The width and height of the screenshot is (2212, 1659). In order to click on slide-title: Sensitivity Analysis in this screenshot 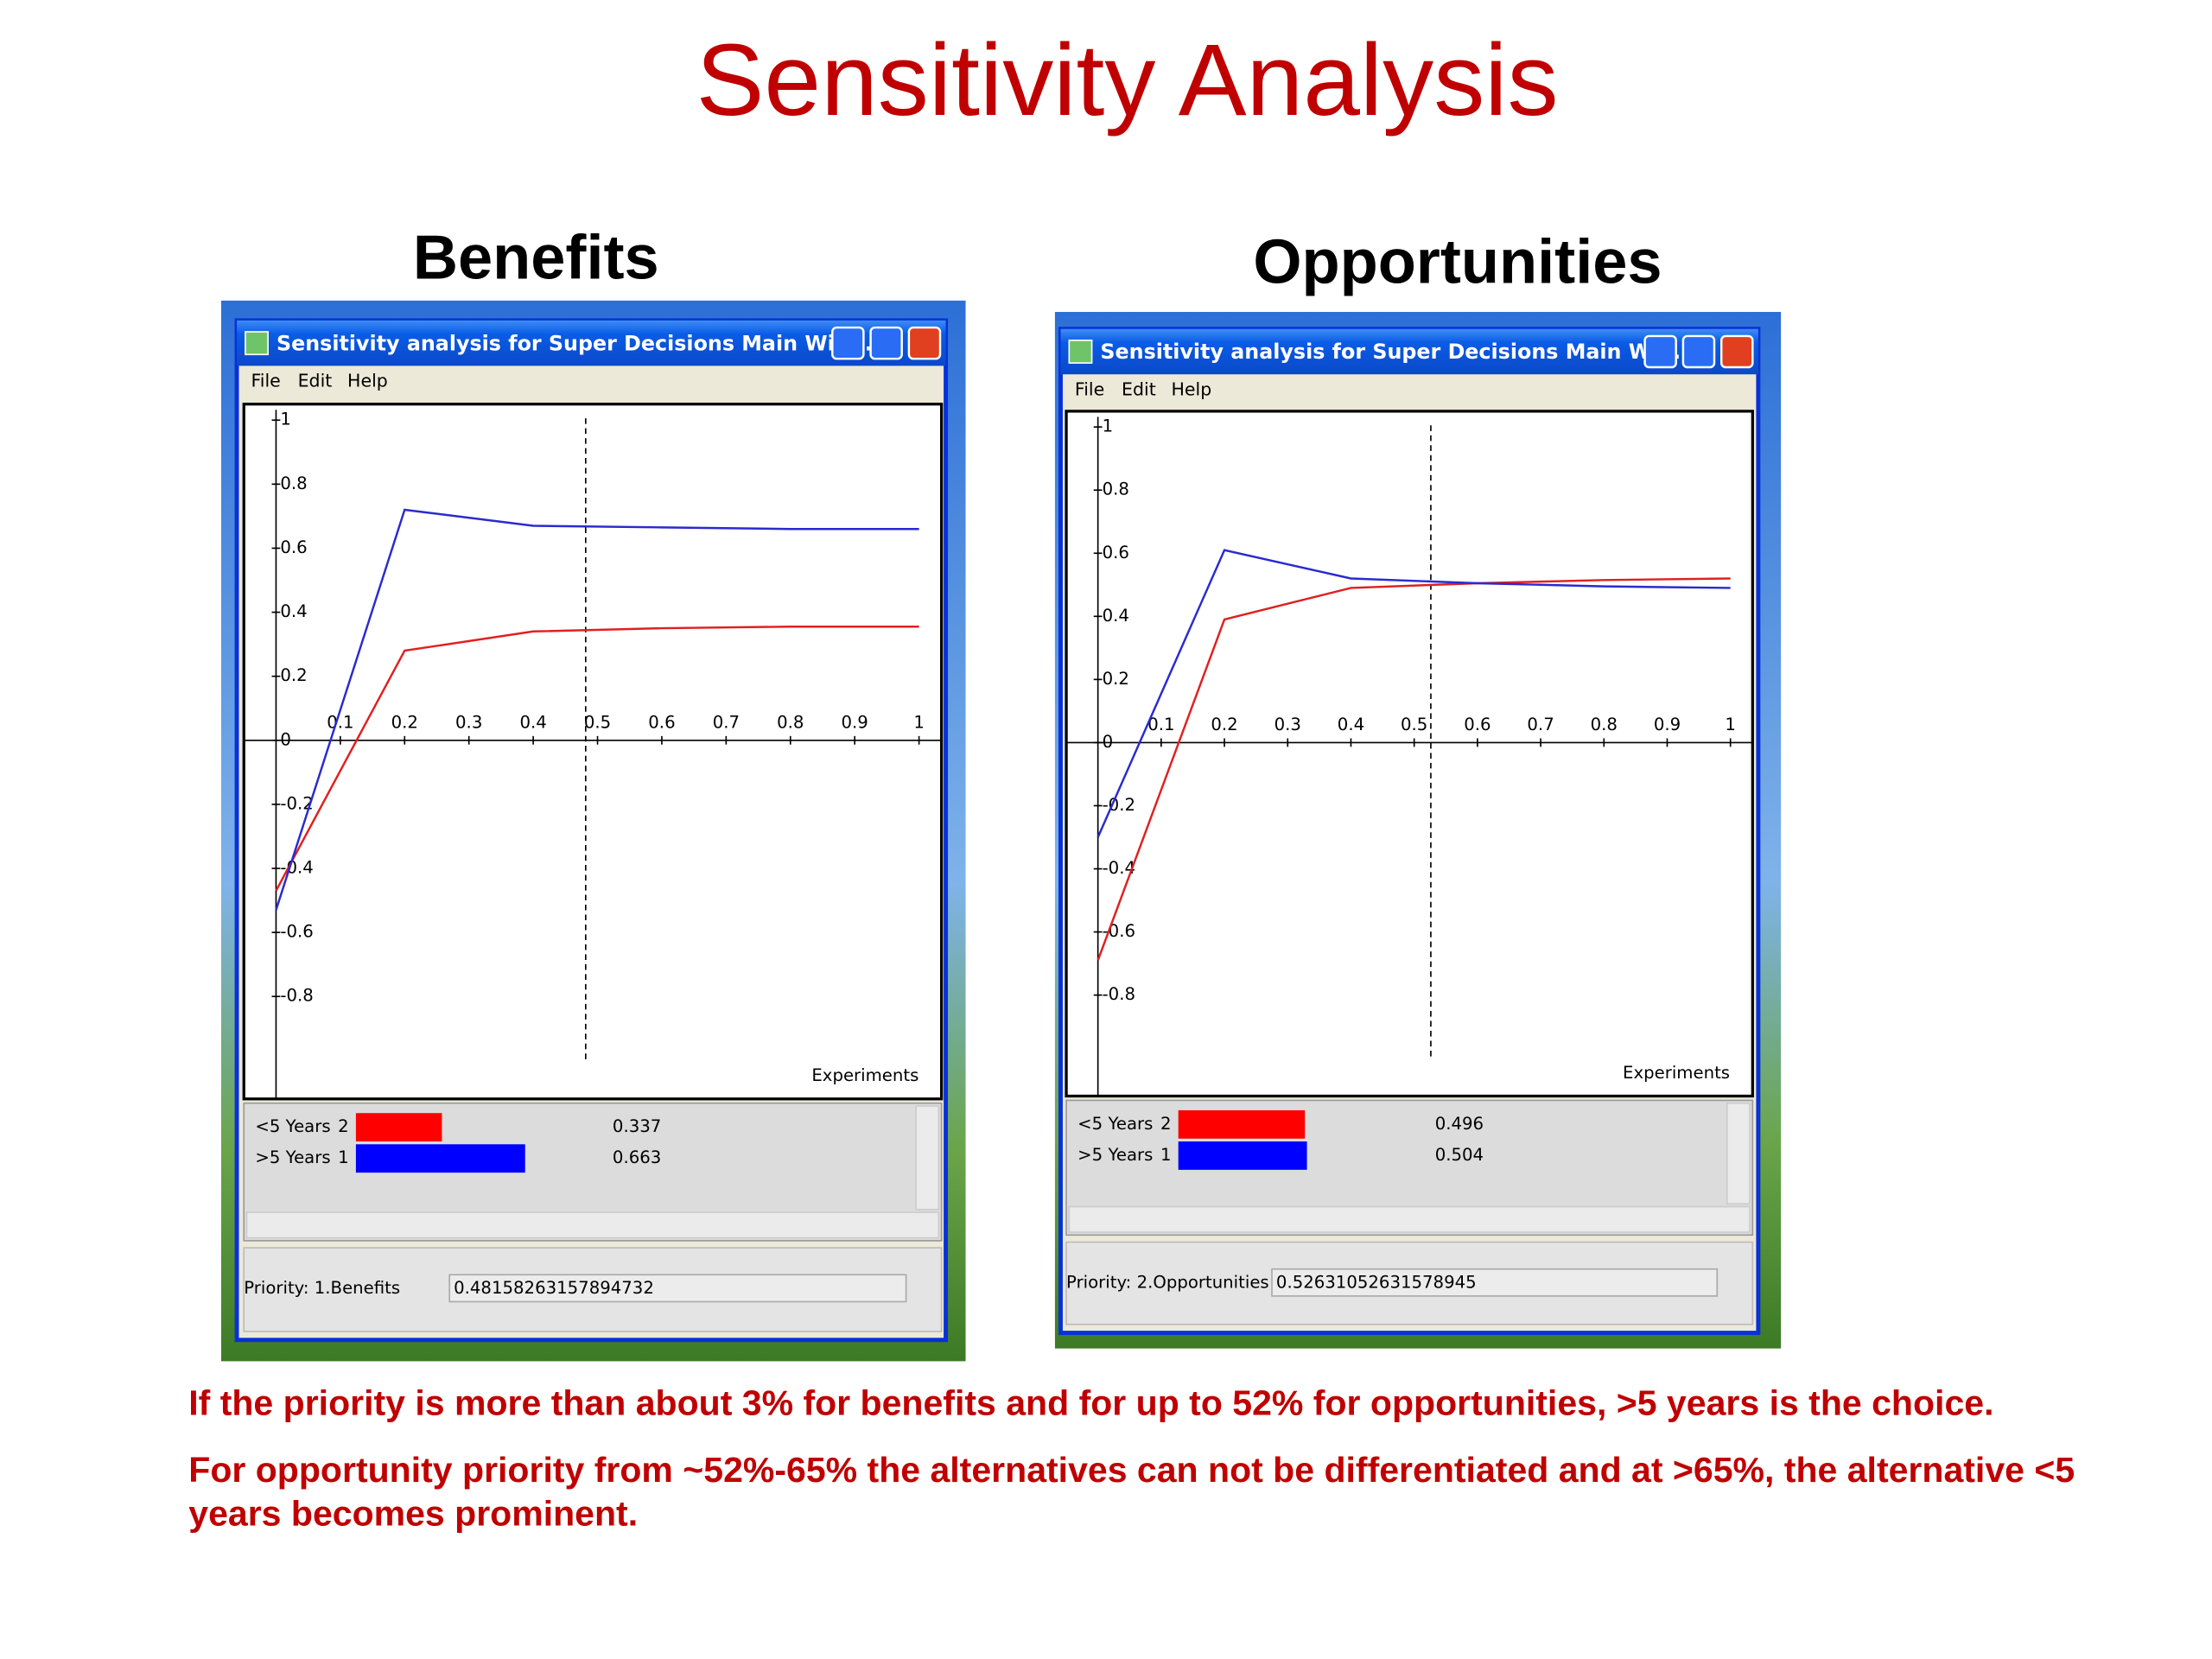, I will do `click(1127, 80)`.